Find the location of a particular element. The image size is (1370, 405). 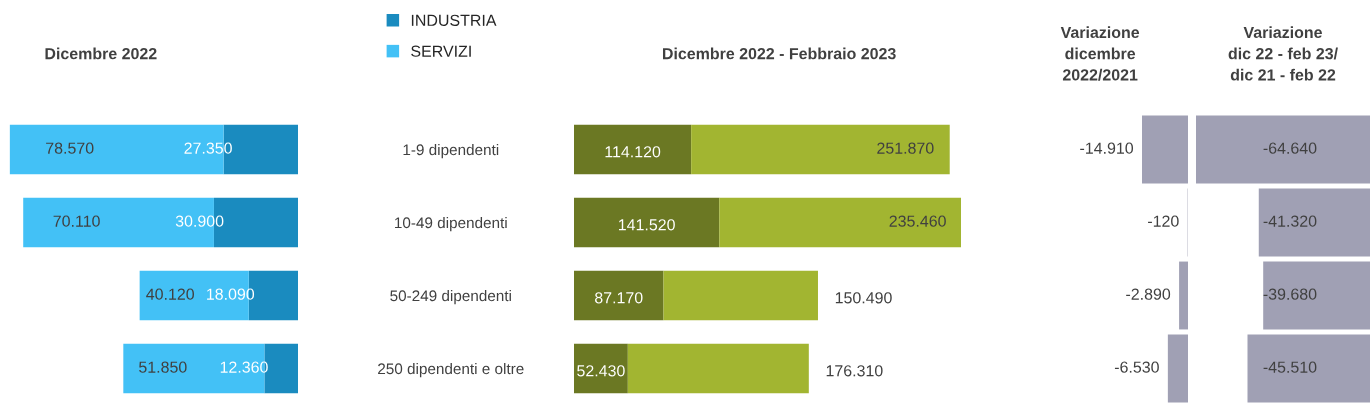

data-label: -41.320 is located at coordinates (1290, 221).